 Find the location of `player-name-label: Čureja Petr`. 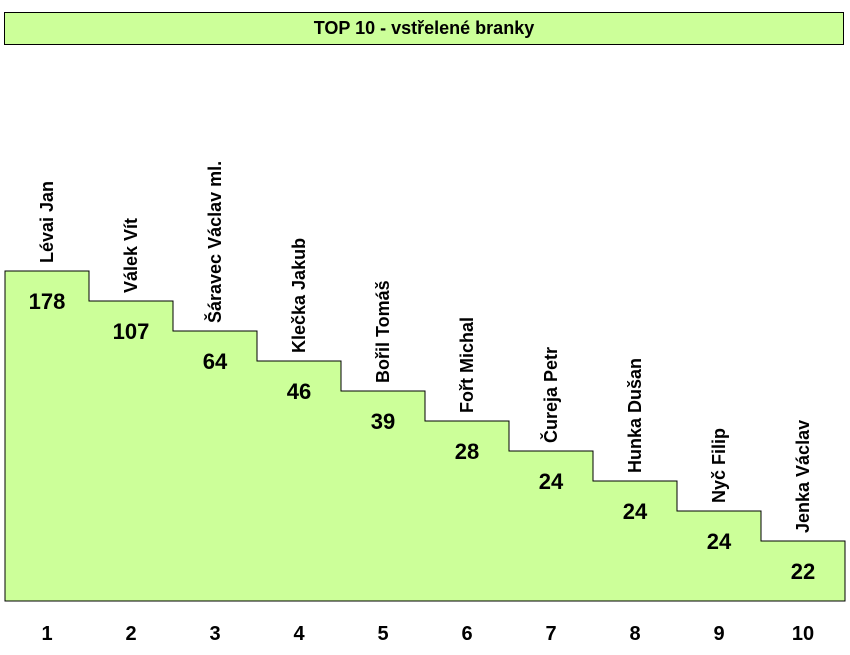

player-name-label: Čureja Petr is located at coordinates (550, 395).